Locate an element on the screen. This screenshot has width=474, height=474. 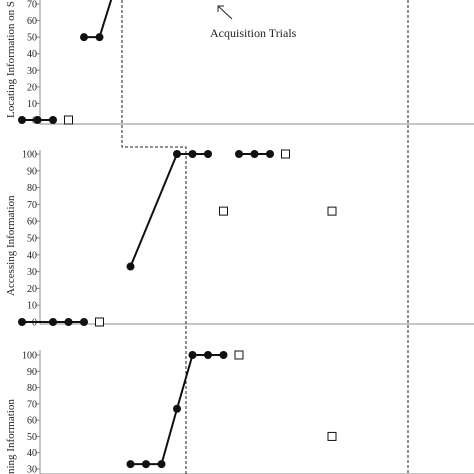
panel-middle-tick-label: 30 is located at coordinates (32, 272).